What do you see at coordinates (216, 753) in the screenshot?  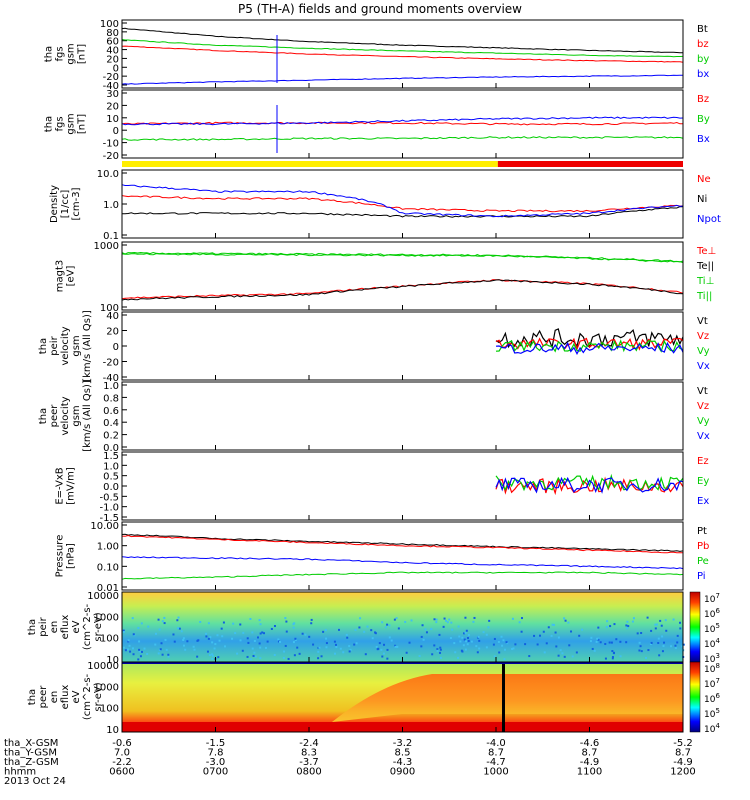 I see `xaxis-value: 7.8` at bounding box center [216, 753].